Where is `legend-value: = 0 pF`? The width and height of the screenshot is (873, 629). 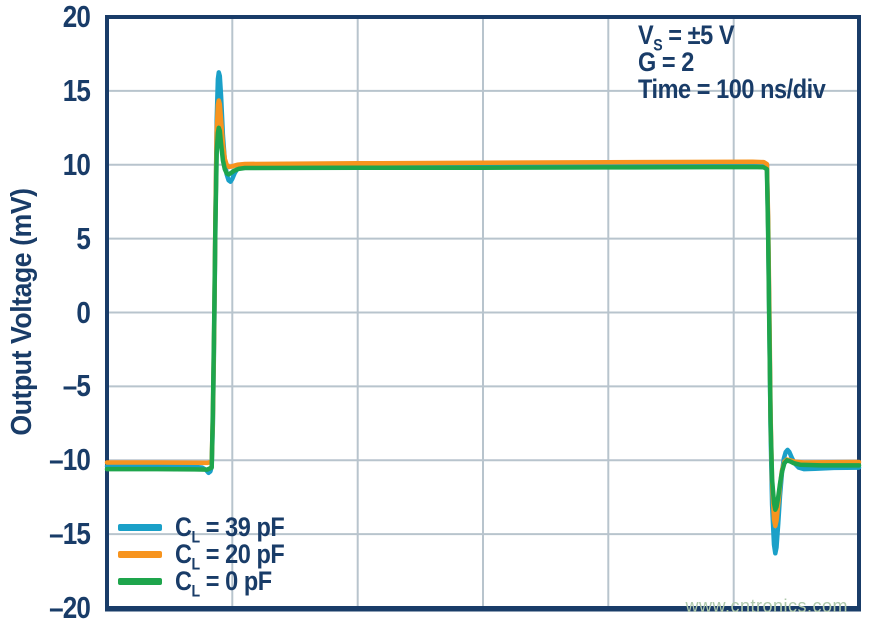 legend-value: = 0 pF is located at coordinates (235, 581).